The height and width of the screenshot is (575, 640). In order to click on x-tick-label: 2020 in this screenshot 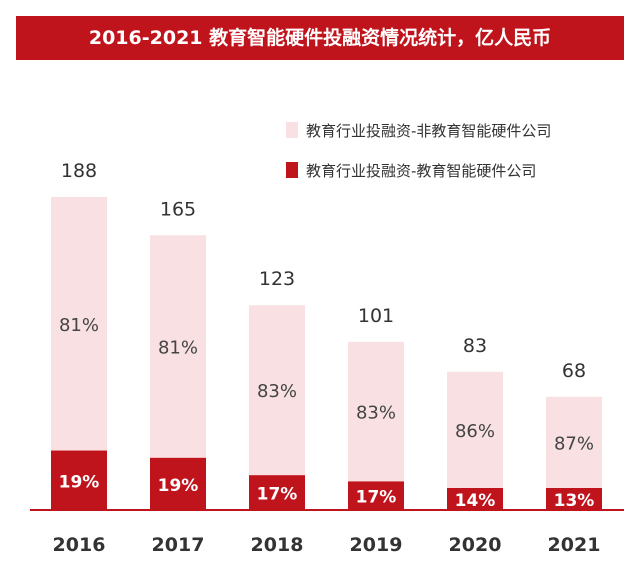, I will do `click(475, 545)`.